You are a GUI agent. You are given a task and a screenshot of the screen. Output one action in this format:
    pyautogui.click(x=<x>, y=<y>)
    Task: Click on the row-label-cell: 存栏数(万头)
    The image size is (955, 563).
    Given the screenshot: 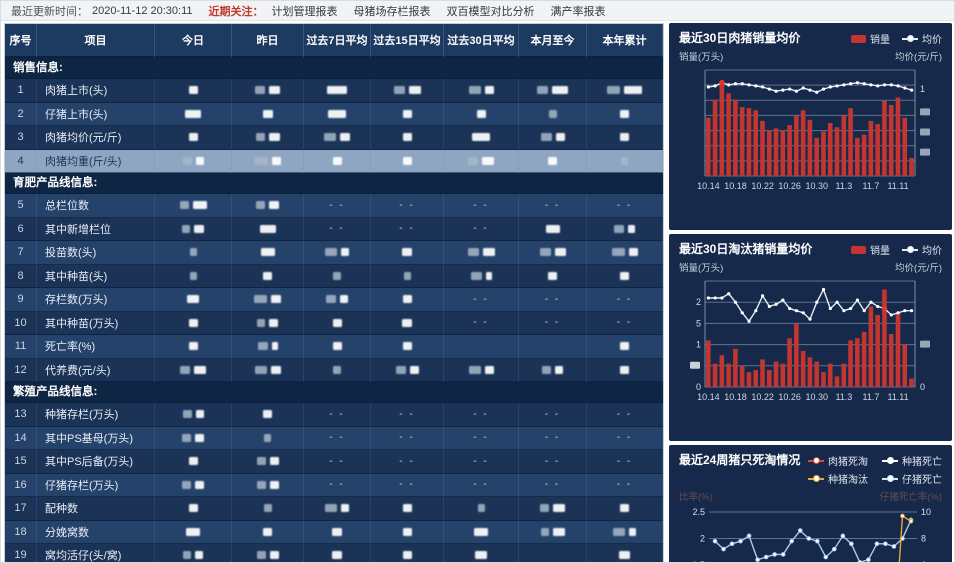 What is the action you would take?
    pyautogui.click(x=96, y=300)
    